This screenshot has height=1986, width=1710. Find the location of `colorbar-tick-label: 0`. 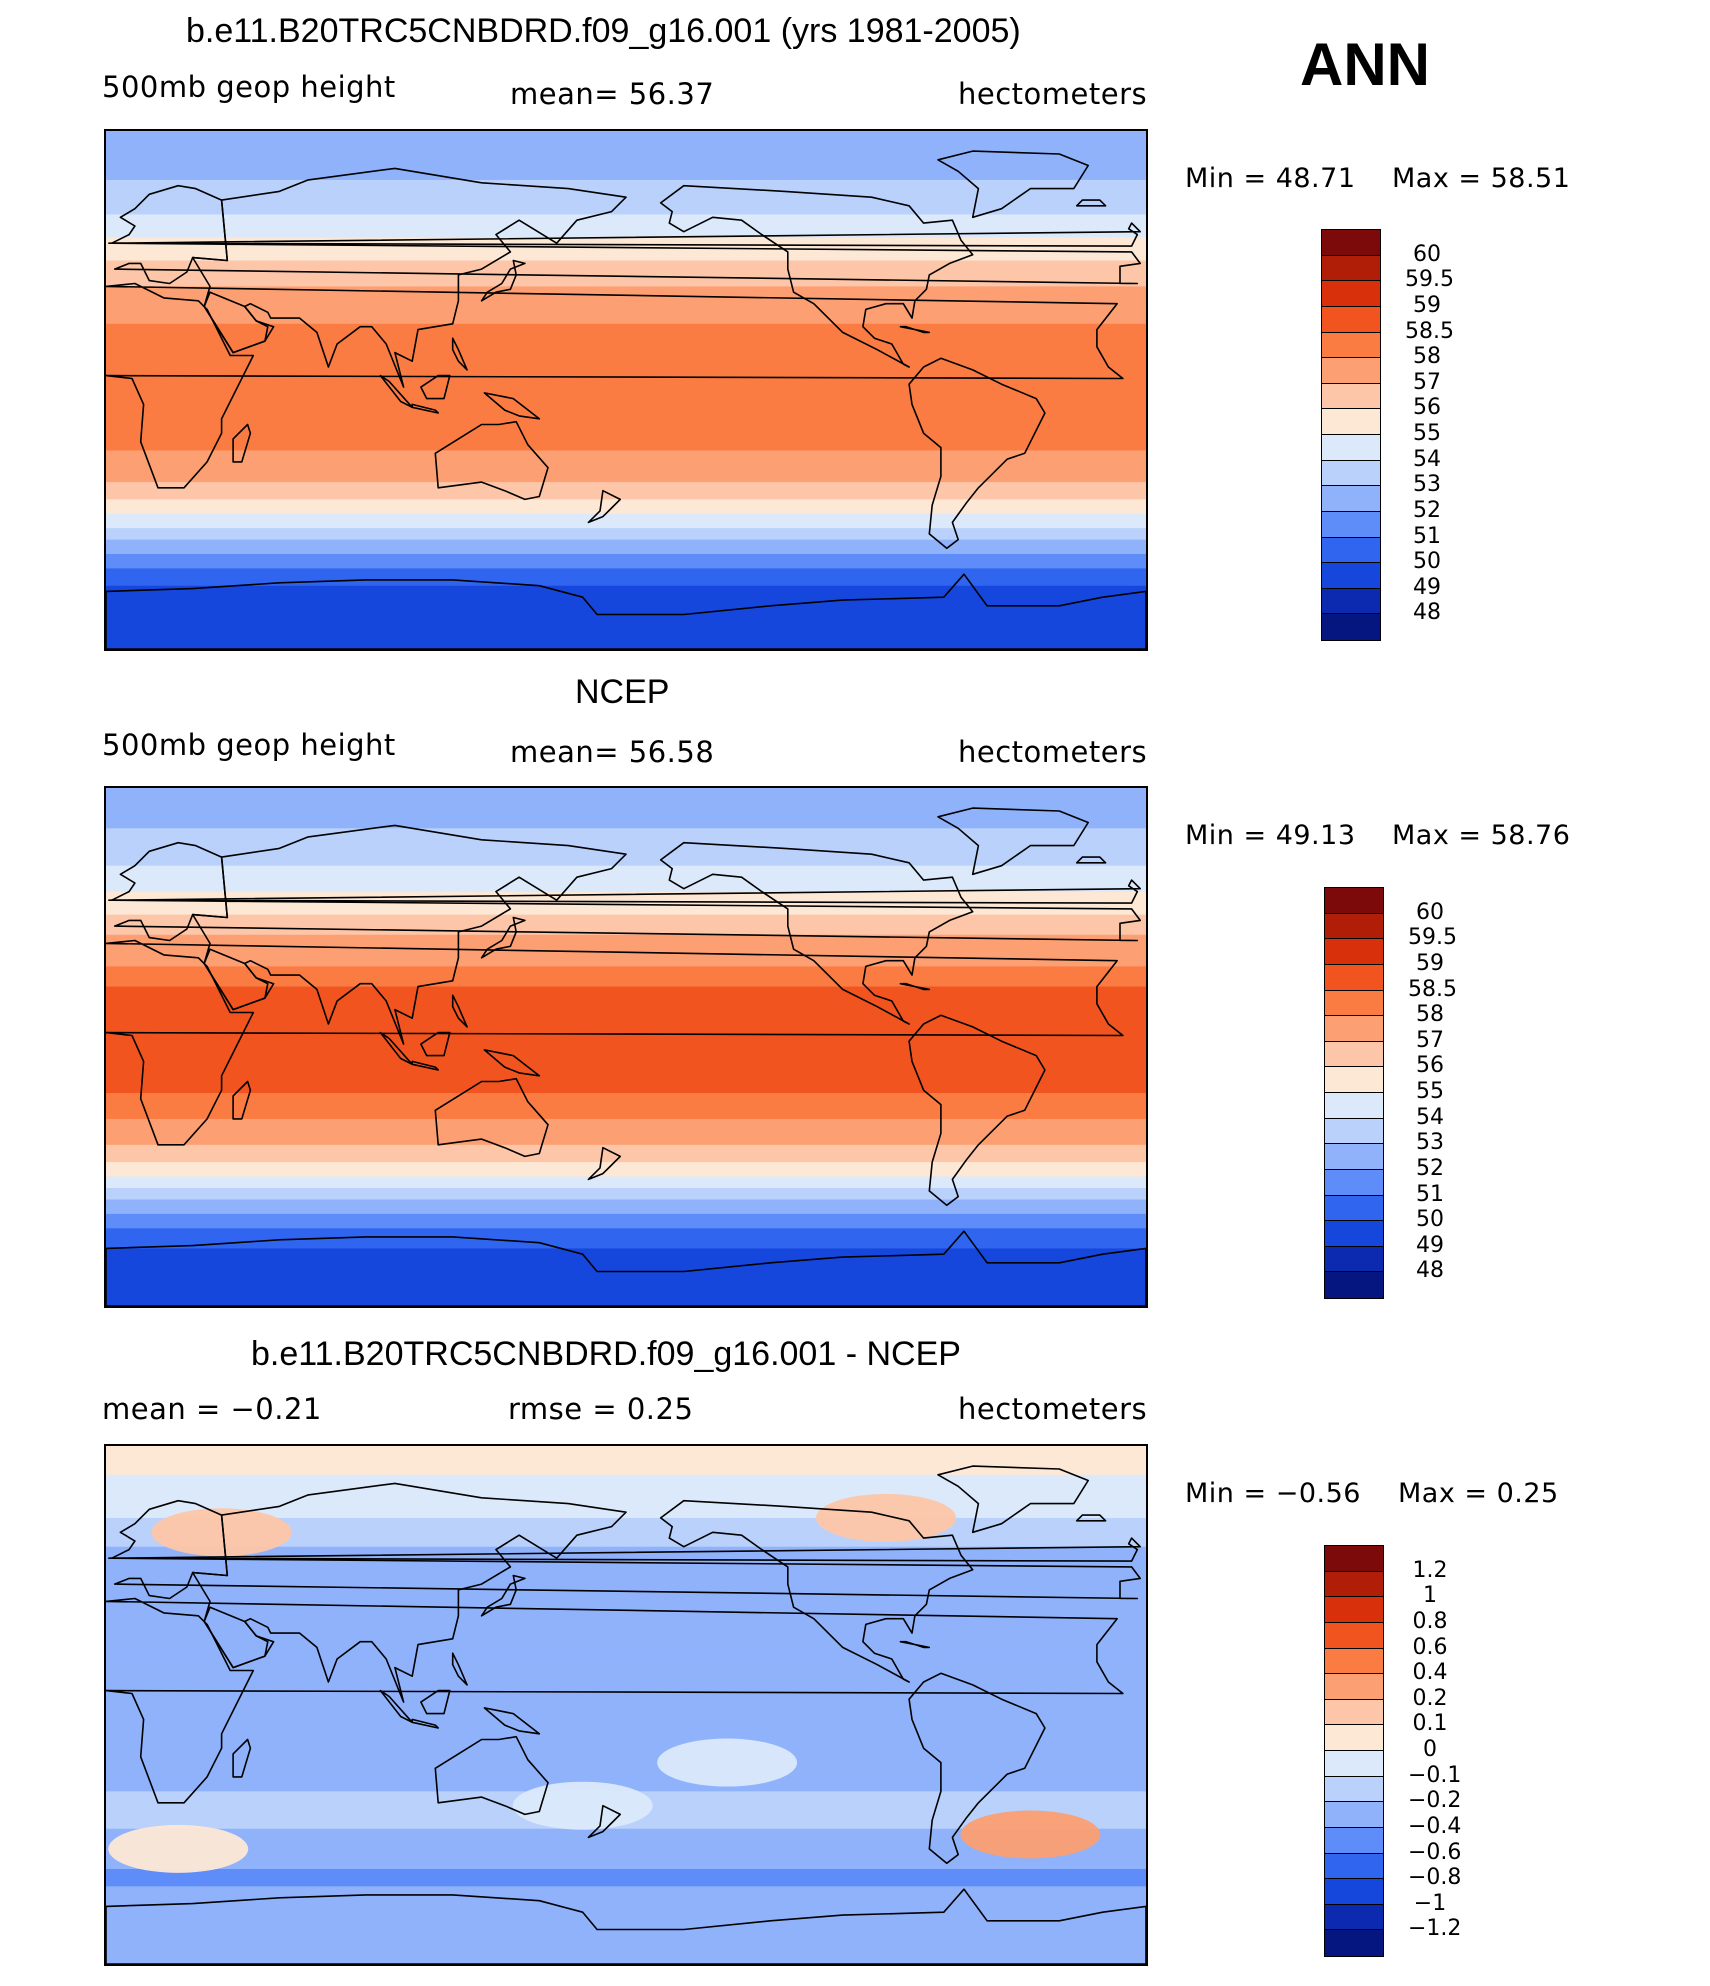

colorbar-tick-label: 0 is located at coordinates (1430, 1749).